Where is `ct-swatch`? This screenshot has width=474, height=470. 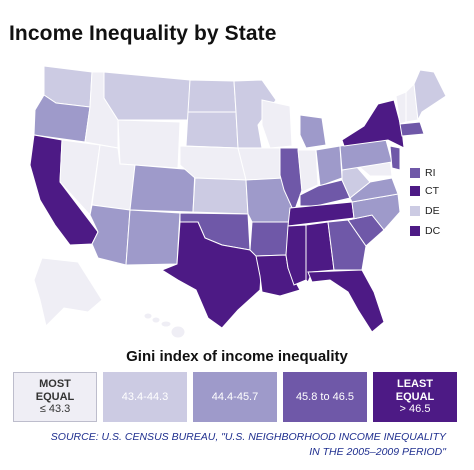
ct-swatch is located at coordinates (415, 191).